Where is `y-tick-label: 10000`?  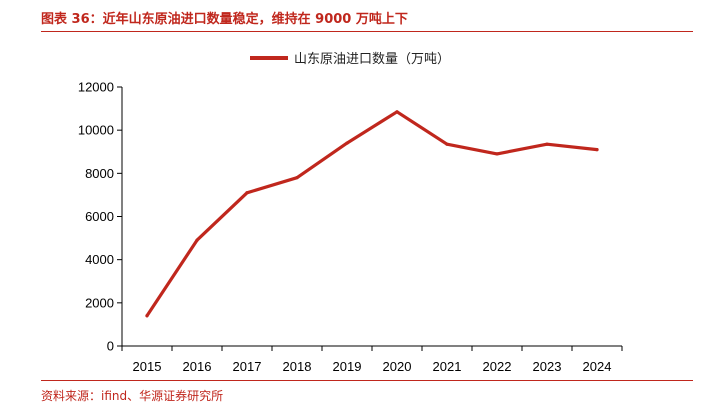 y-tick-label: 10000 is located at coordinates (96, 130).